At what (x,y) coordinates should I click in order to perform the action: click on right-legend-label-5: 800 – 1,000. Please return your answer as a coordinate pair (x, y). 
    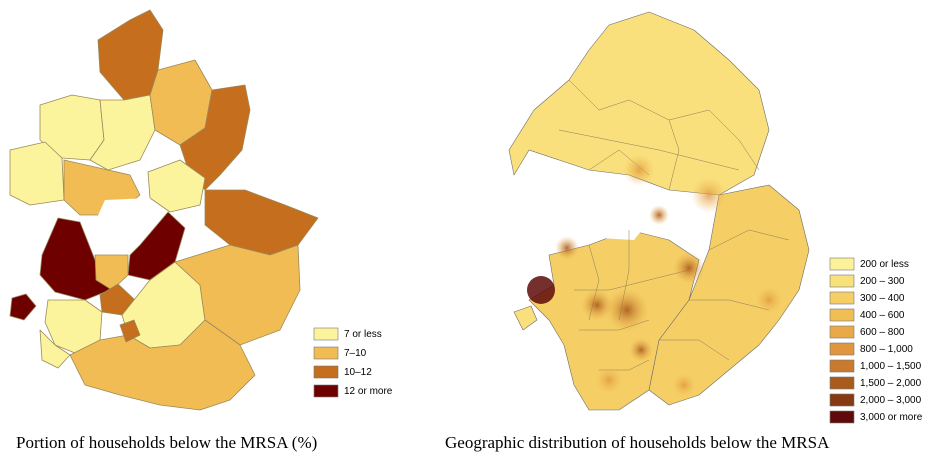
    Looking at the image, I should click on (886, 349).